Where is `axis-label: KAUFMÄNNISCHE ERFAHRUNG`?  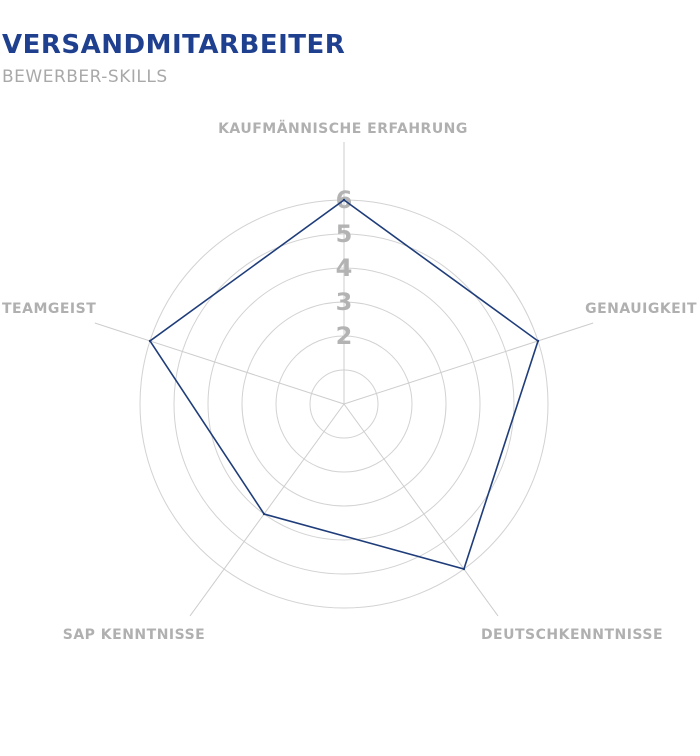
axis-label: KAUFMÄNNISCHE ERFAHRUNG is located at coordinates (343, 128).